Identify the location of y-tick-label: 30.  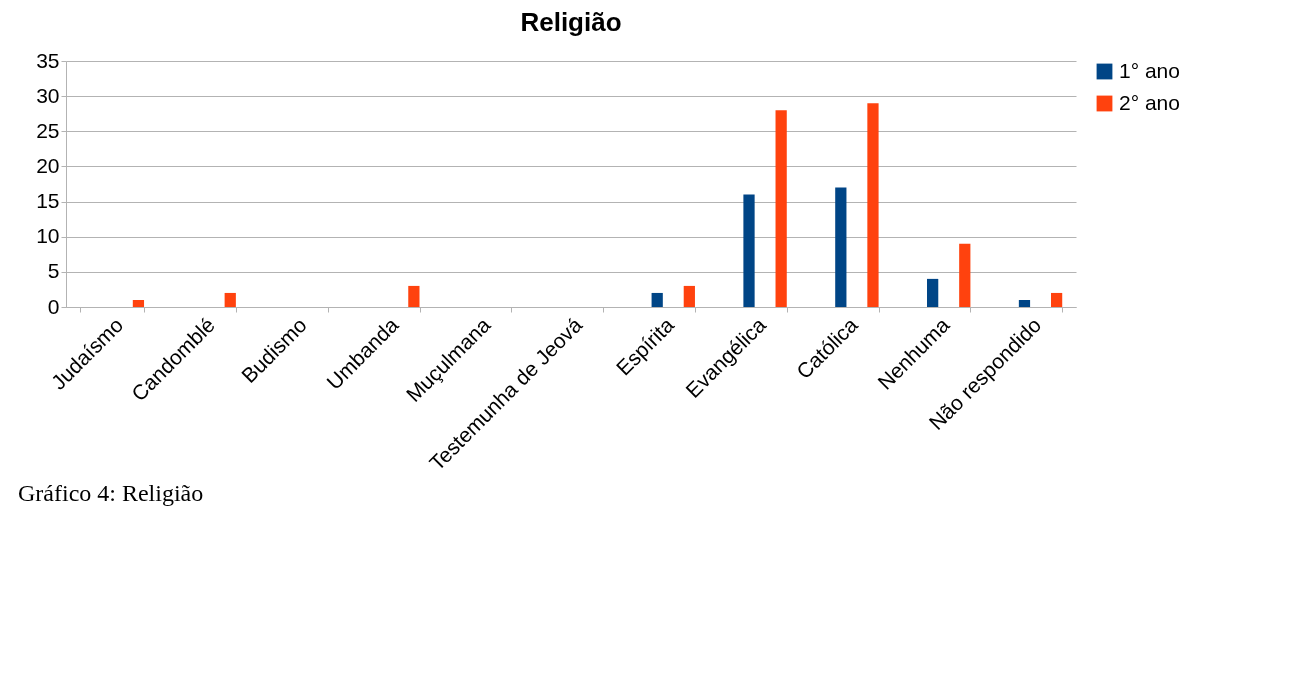
(48, 95).